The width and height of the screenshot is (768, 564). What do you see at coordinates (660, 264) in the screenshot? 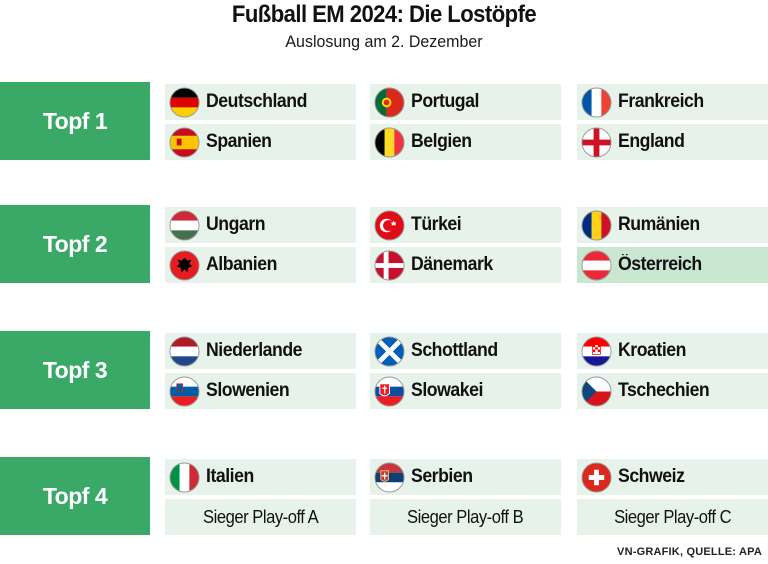
I see `team-name: Österreich` at bounding box center [660, 264].